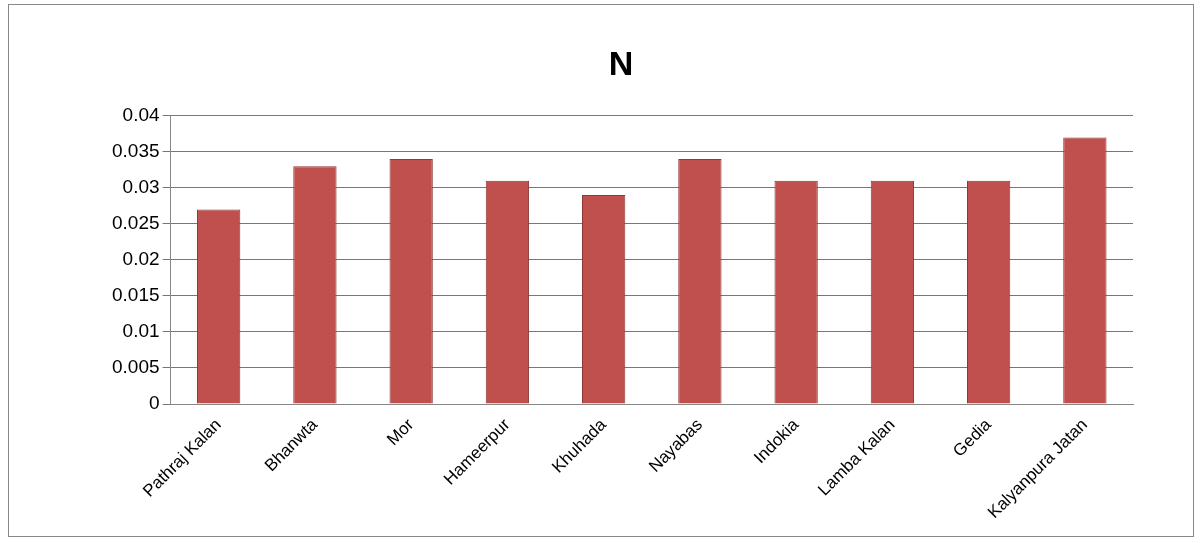 This screenshot has height=543, width=1202. I want to click on y-tick-label: 0.005, so click(136, 367).